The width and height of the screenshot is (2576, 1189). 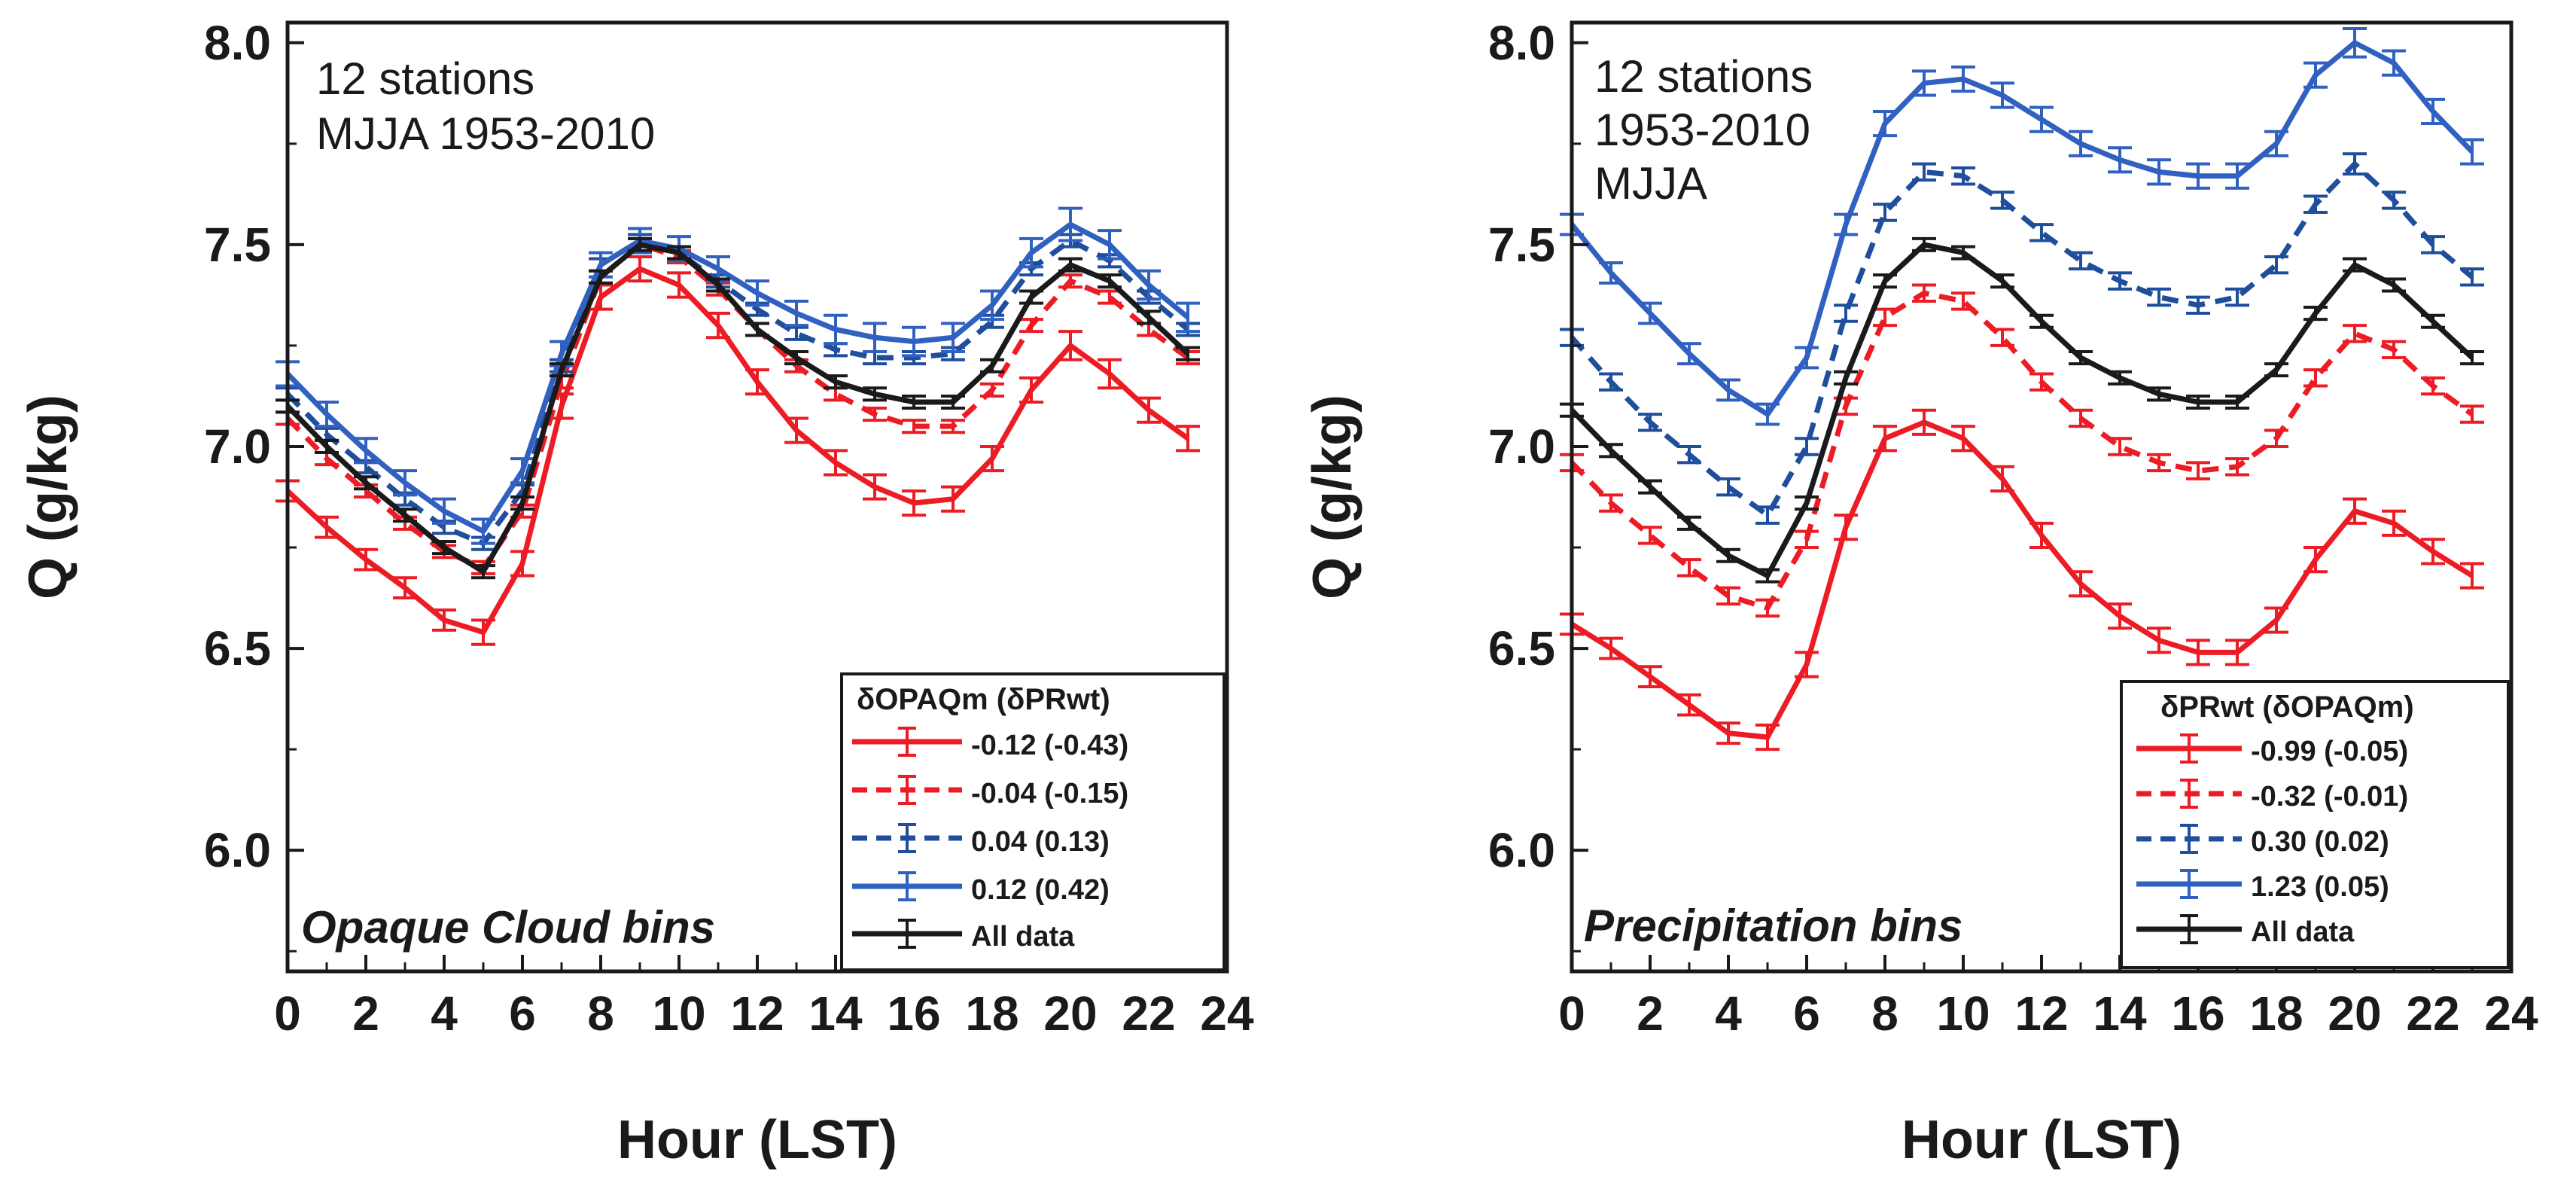 What do you see at coordinates (2330, 752) in the screenshot?
I see `right-legend-label-1: -0.99 (-0.05)` at bounding box center [2330, 752].